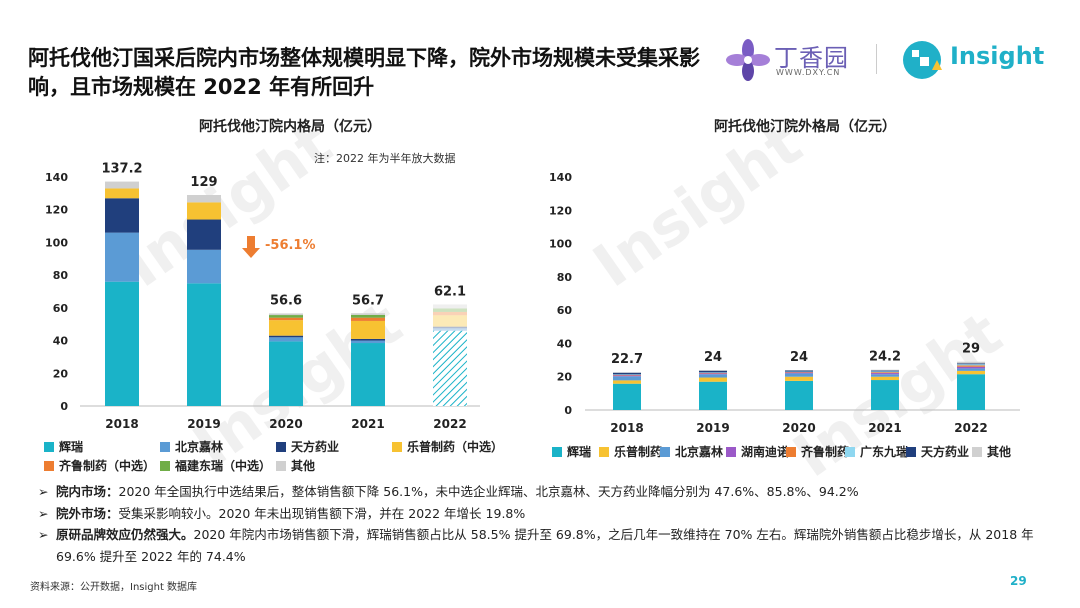 This screenshot has height=608, width=1080. What do you see at coordinates (791, 60) in the screenshot?
I see `dxy-logo: 丁香园 WWW.DXY.CN` at bounding box center [791, 60].